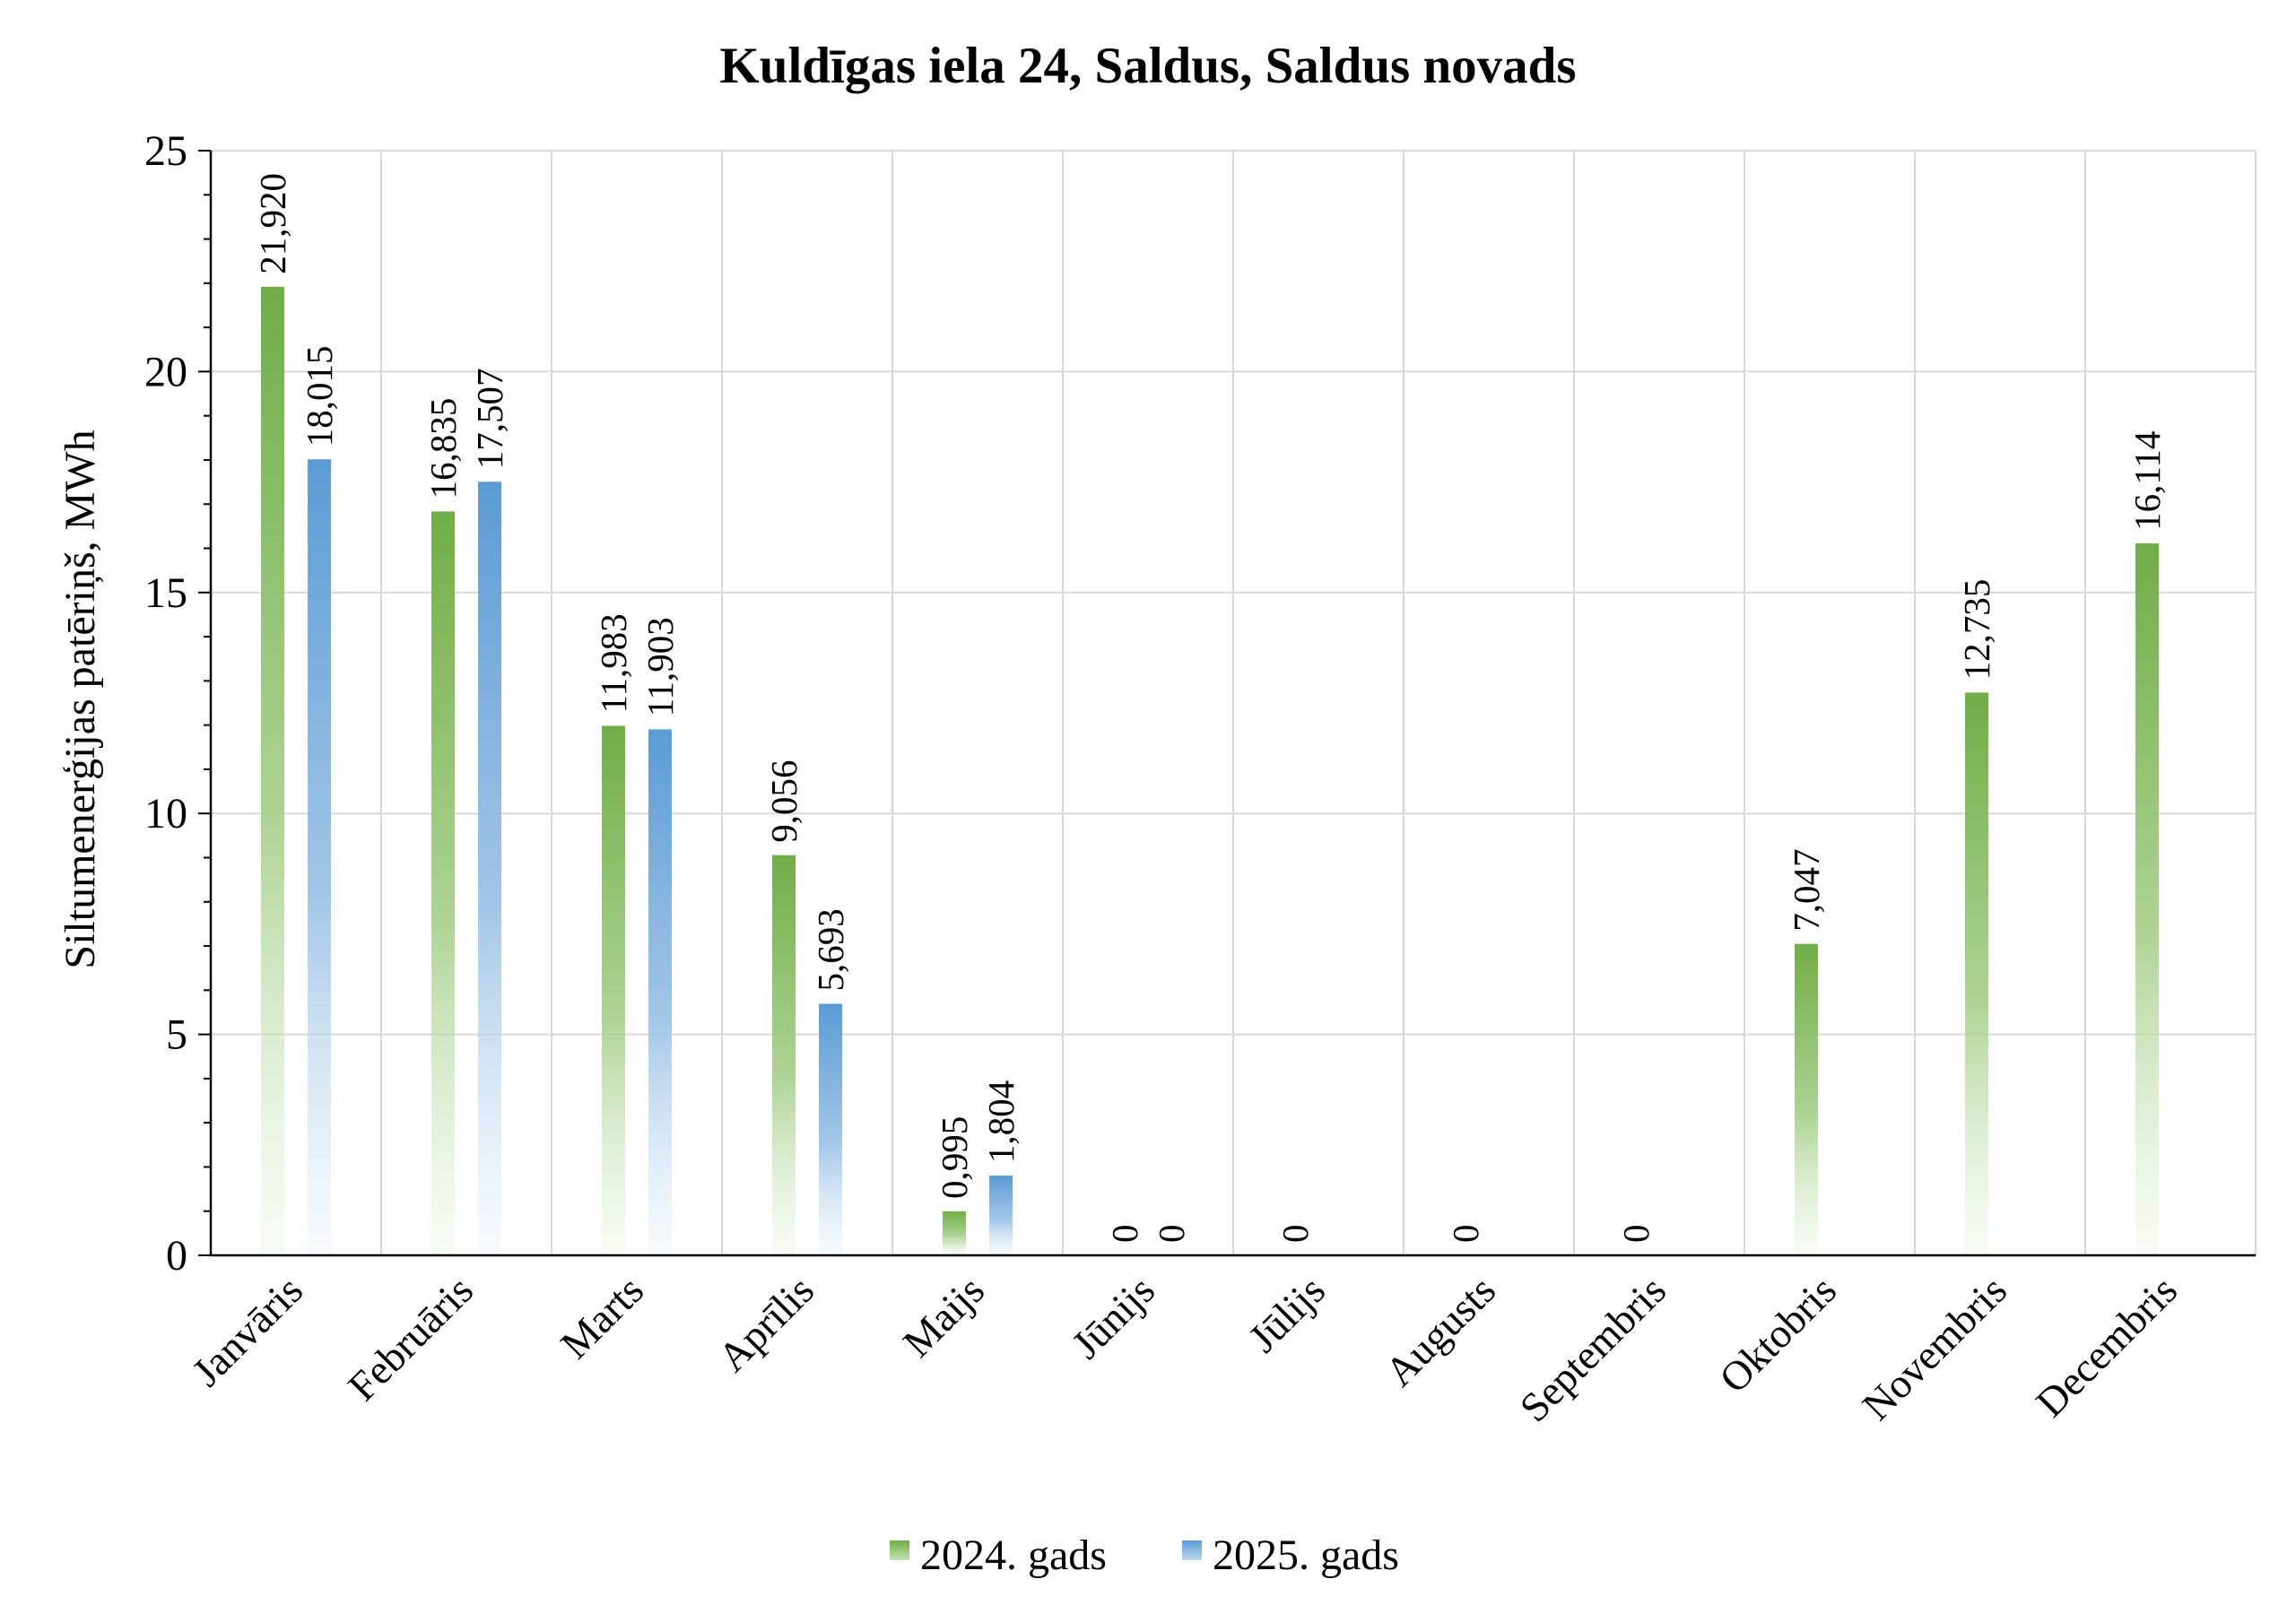 This screenshot has height=1614, width=2296. Describe the element at coordinates (176, 1035) in the screenshot. I see `y-tick-label: 5` at that location.